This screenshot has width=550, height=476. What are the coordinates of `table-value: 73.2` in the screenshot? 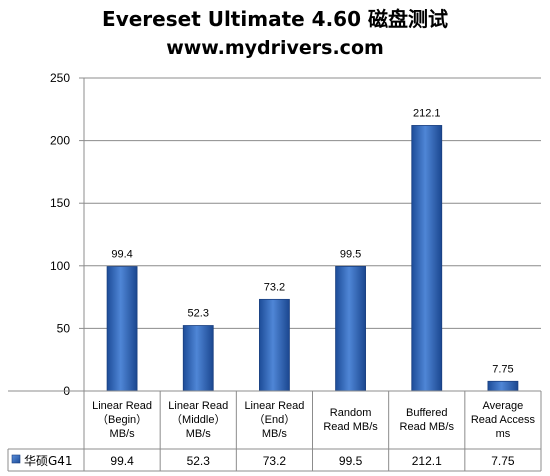 It's located at (275, 461).